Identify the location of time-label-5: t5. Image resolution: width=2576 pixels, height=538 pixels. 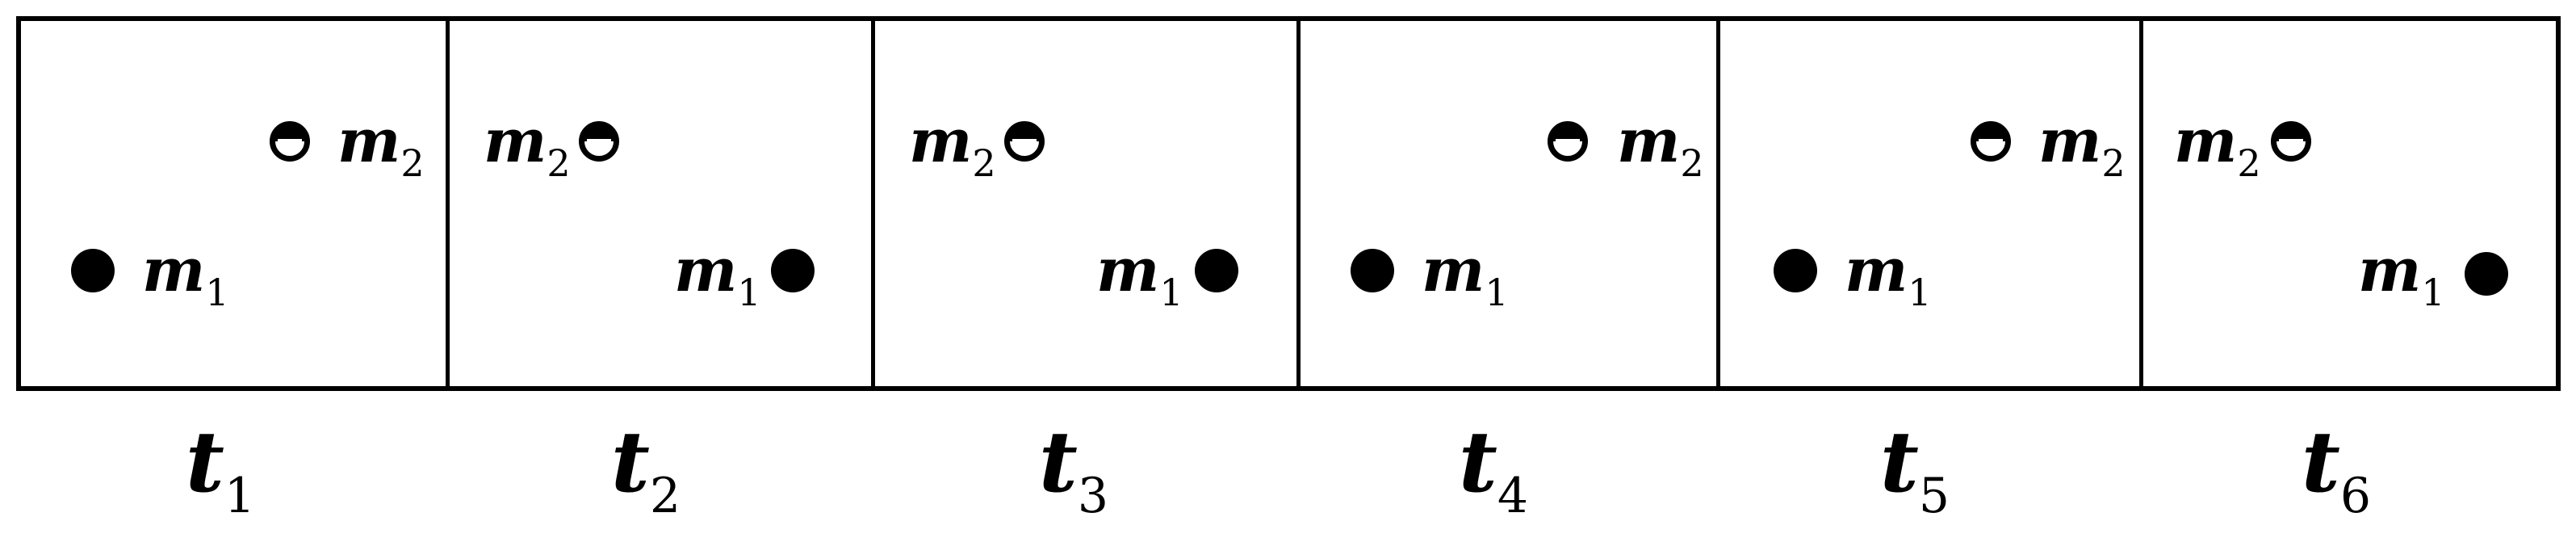
(1915, 469).